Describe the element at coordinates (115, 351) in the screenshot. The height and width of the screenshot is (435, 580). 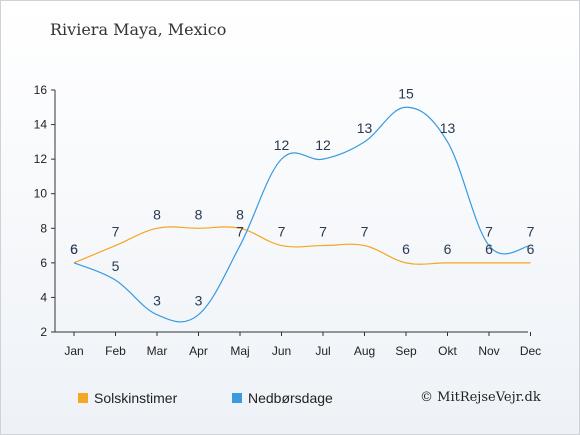
I see `x-tick-label: Feb` at that location.